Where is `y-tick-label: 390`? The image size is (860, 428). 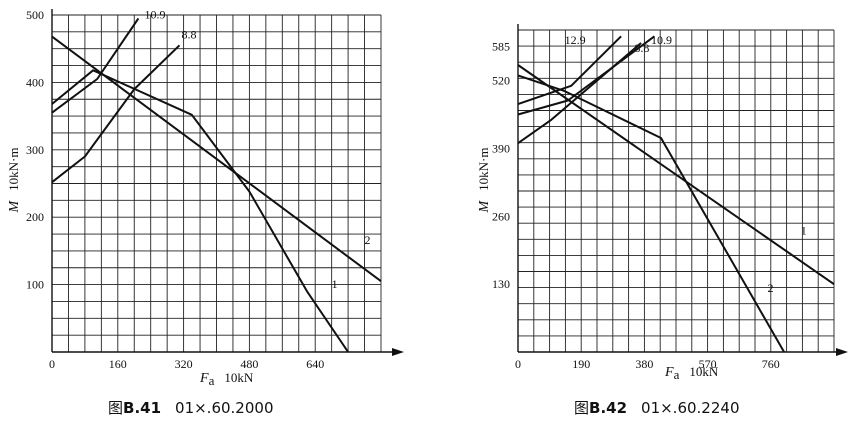
y-tick-label: 390 is located at coordinates (501, 148).